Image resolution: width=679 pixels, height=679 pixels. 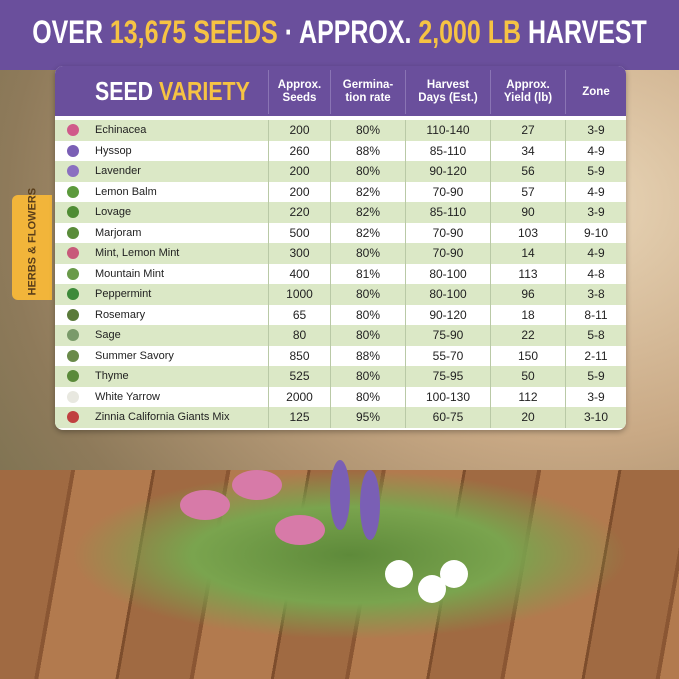 What do you see at coordinates (299, 273) in the screenshot?
I see `table-cell: 400` at bounding box center [299, 273].